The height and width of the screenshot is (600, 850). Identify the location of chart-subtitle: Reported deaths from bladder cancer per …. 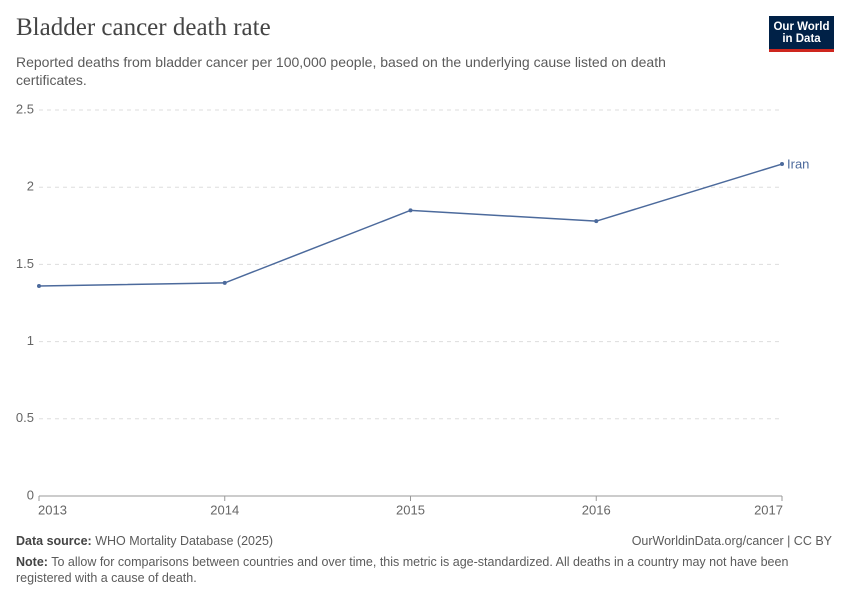
(341, 71).